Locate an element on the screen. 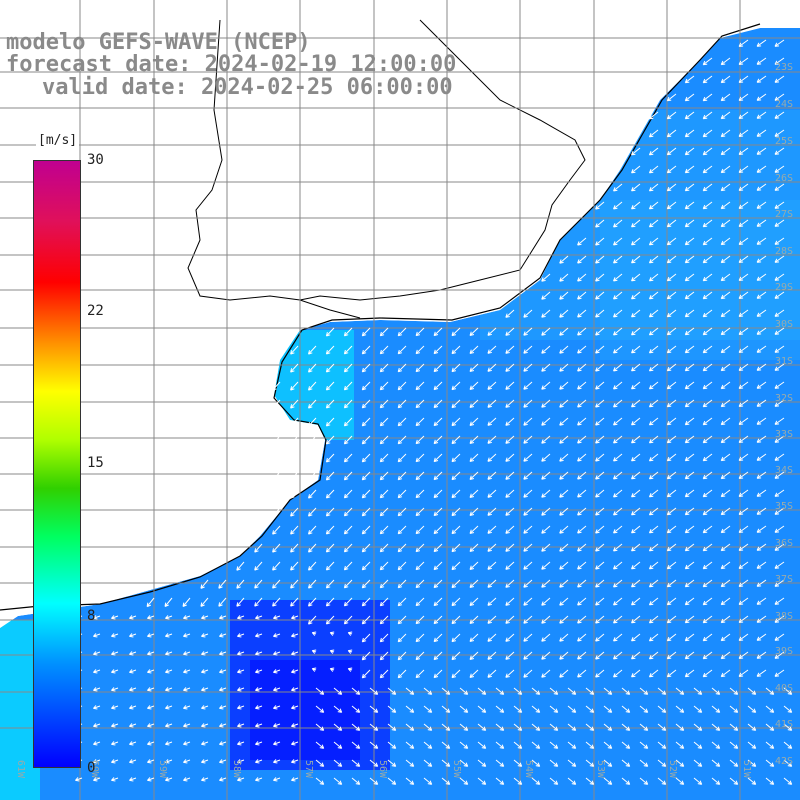  lat-label: 39S is located at coordinates (784, 651).